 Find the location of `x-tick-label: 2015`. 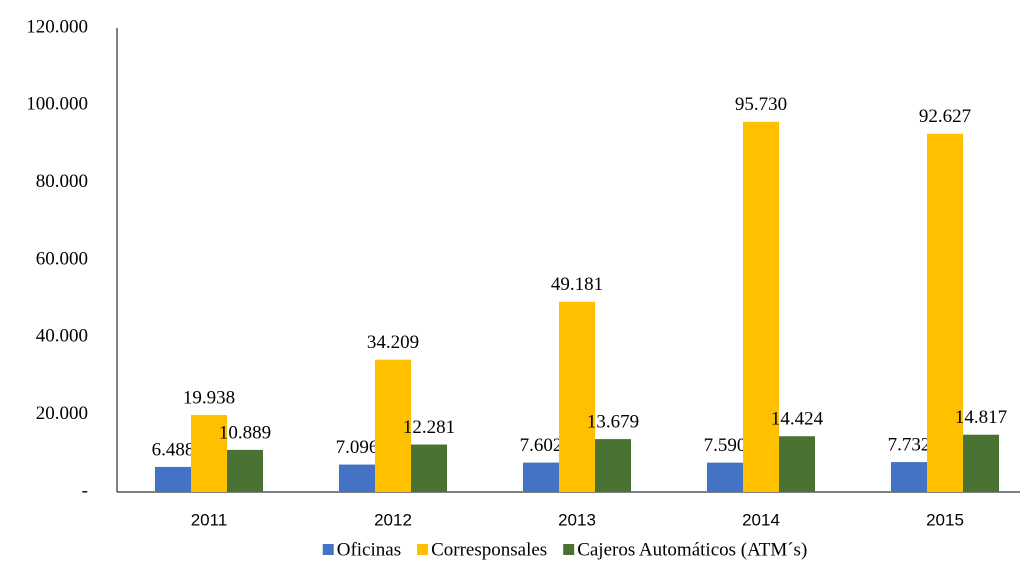

x-tick-label: 2015 is located at coordinates (945, 519).